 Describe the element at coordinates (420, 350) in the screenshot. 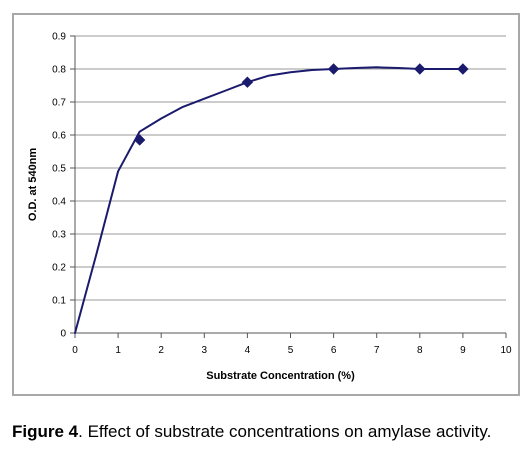

I see `x-tick-label: 8` at that location.